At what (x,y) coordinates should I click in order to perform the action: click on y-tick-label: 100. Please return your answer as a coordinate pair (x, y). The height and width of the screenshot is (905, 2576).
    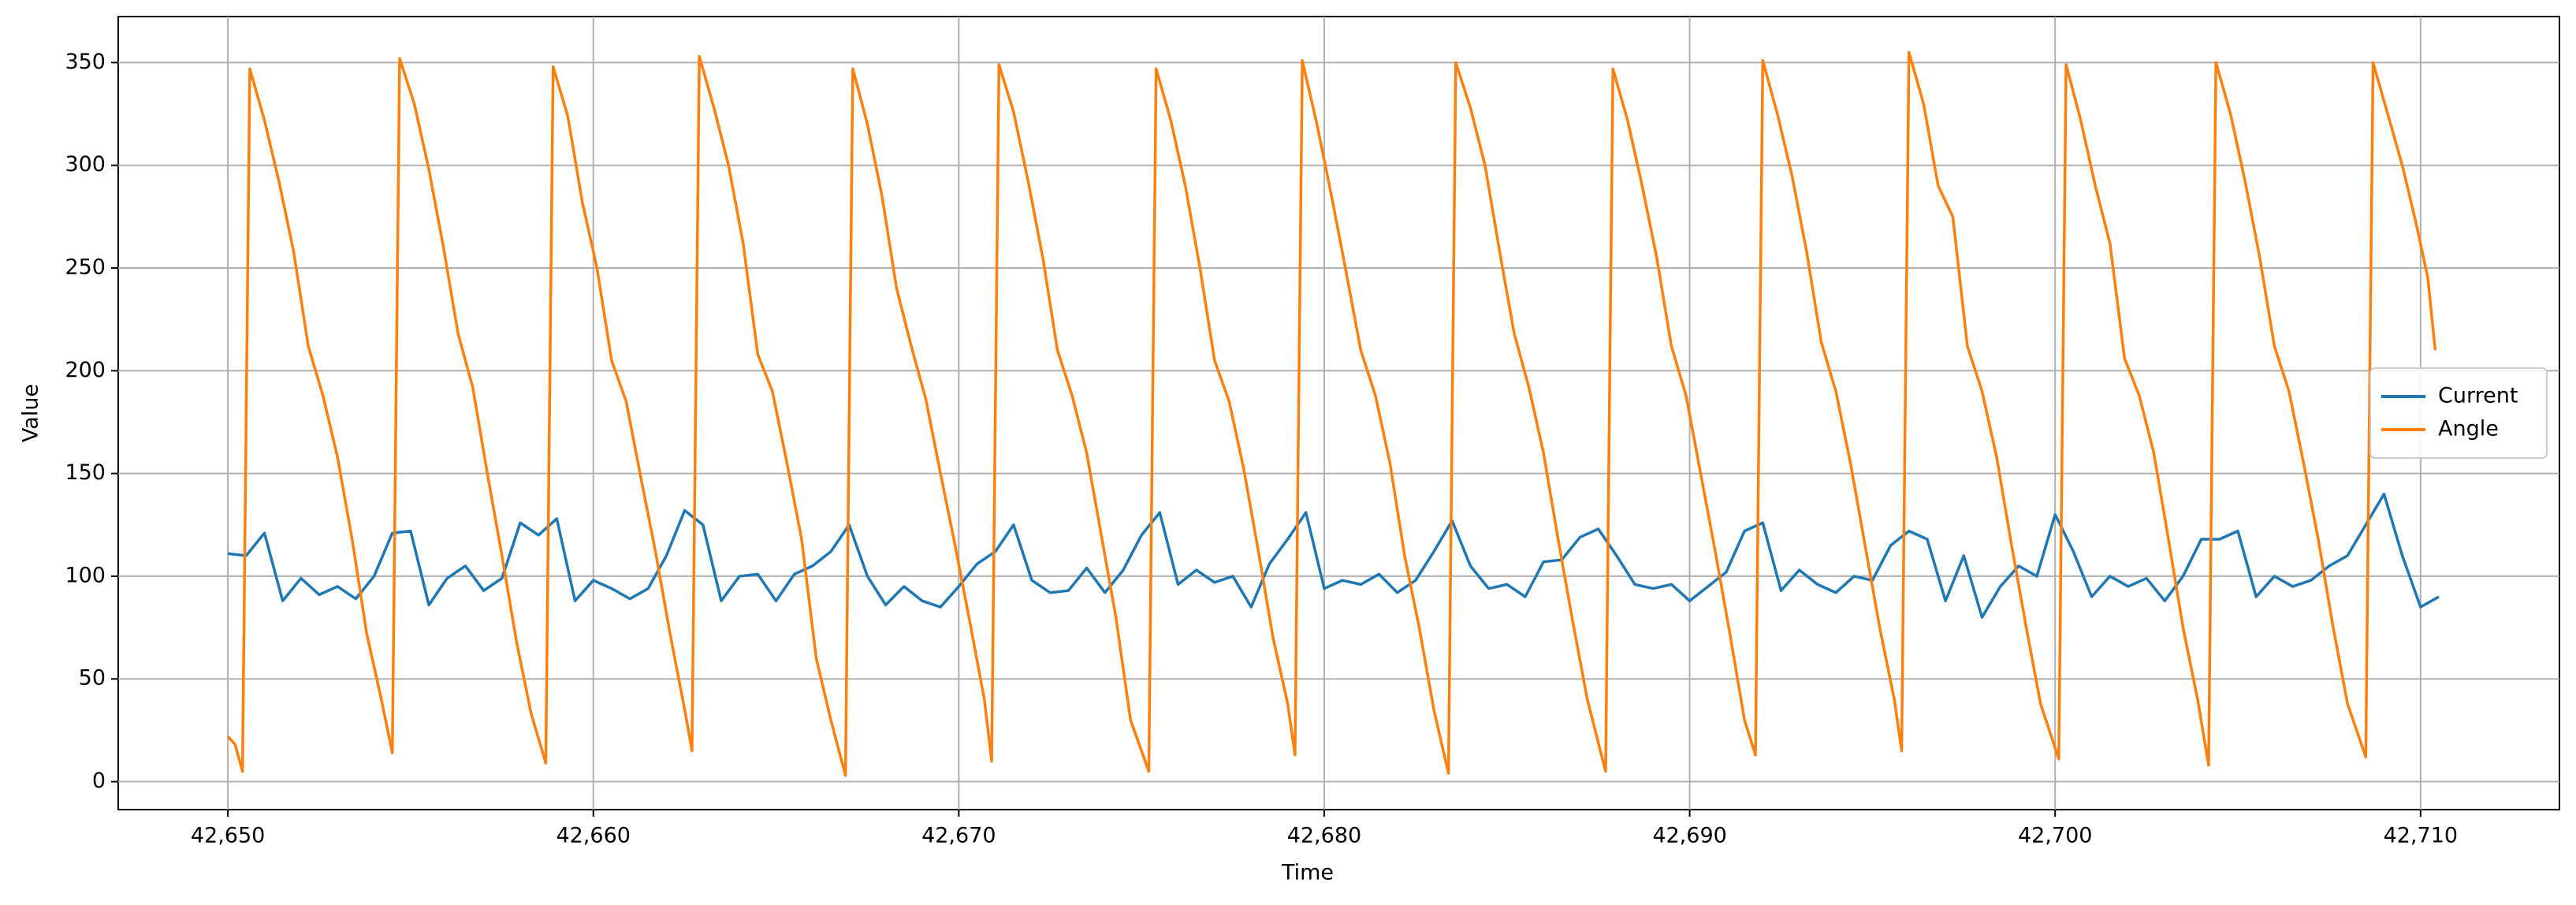
    Looking at the image, I should click on (85, 575).